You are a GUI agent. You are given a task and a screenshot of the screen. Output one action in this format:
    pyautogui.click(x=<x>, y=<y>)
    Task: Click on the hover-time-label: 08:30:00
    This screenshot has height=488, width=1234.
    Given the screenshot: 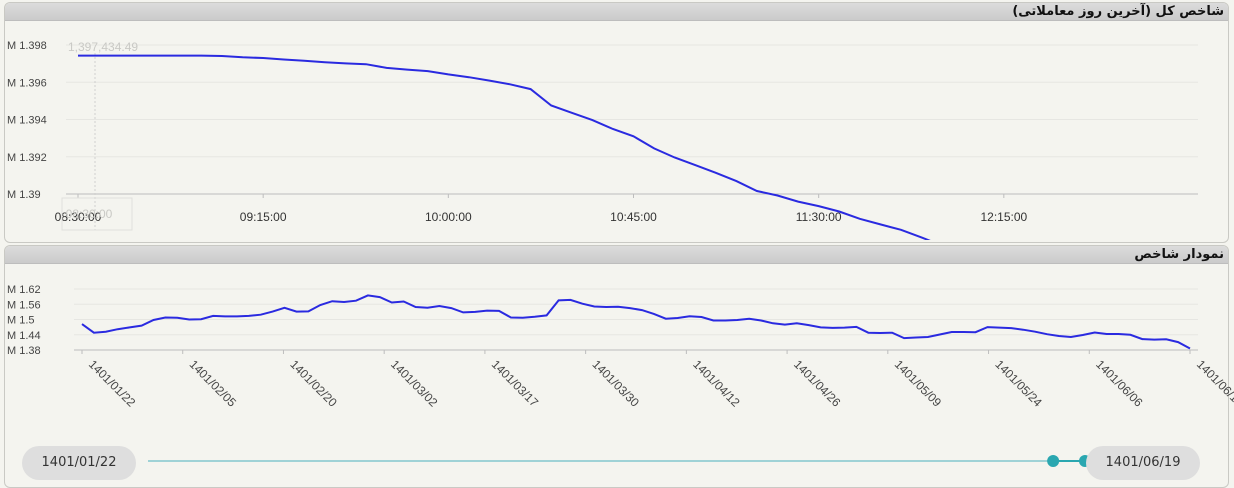 What is the action you would take?
    pyautogui.click(x=89, y=214)
    